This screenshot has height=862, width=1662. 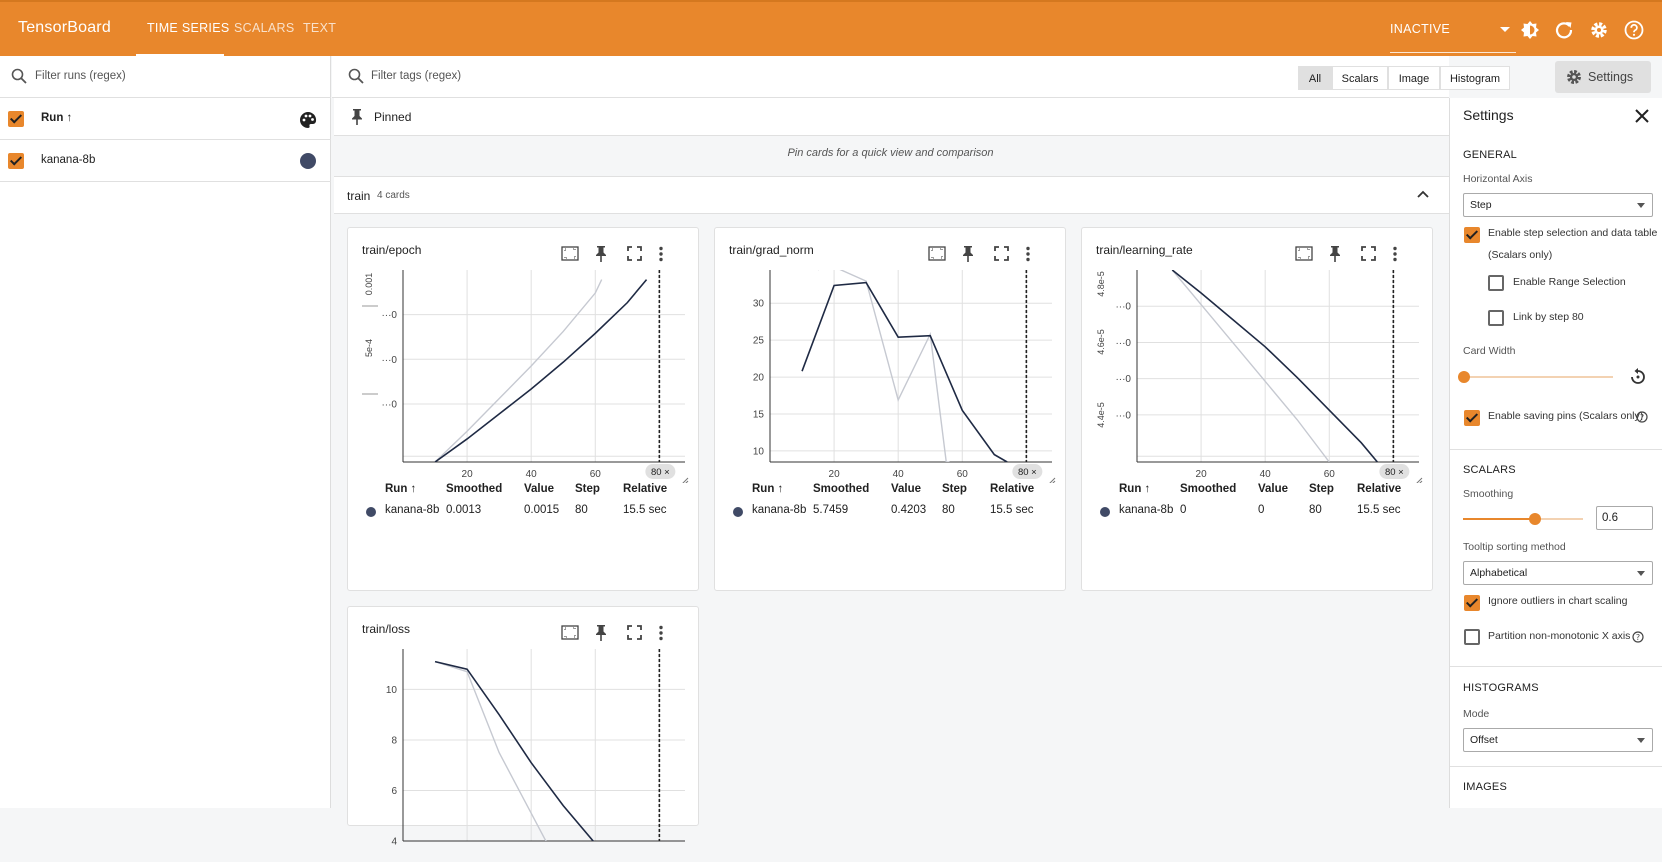 I want to click on raw-series-line, so click(x=490, y=750).